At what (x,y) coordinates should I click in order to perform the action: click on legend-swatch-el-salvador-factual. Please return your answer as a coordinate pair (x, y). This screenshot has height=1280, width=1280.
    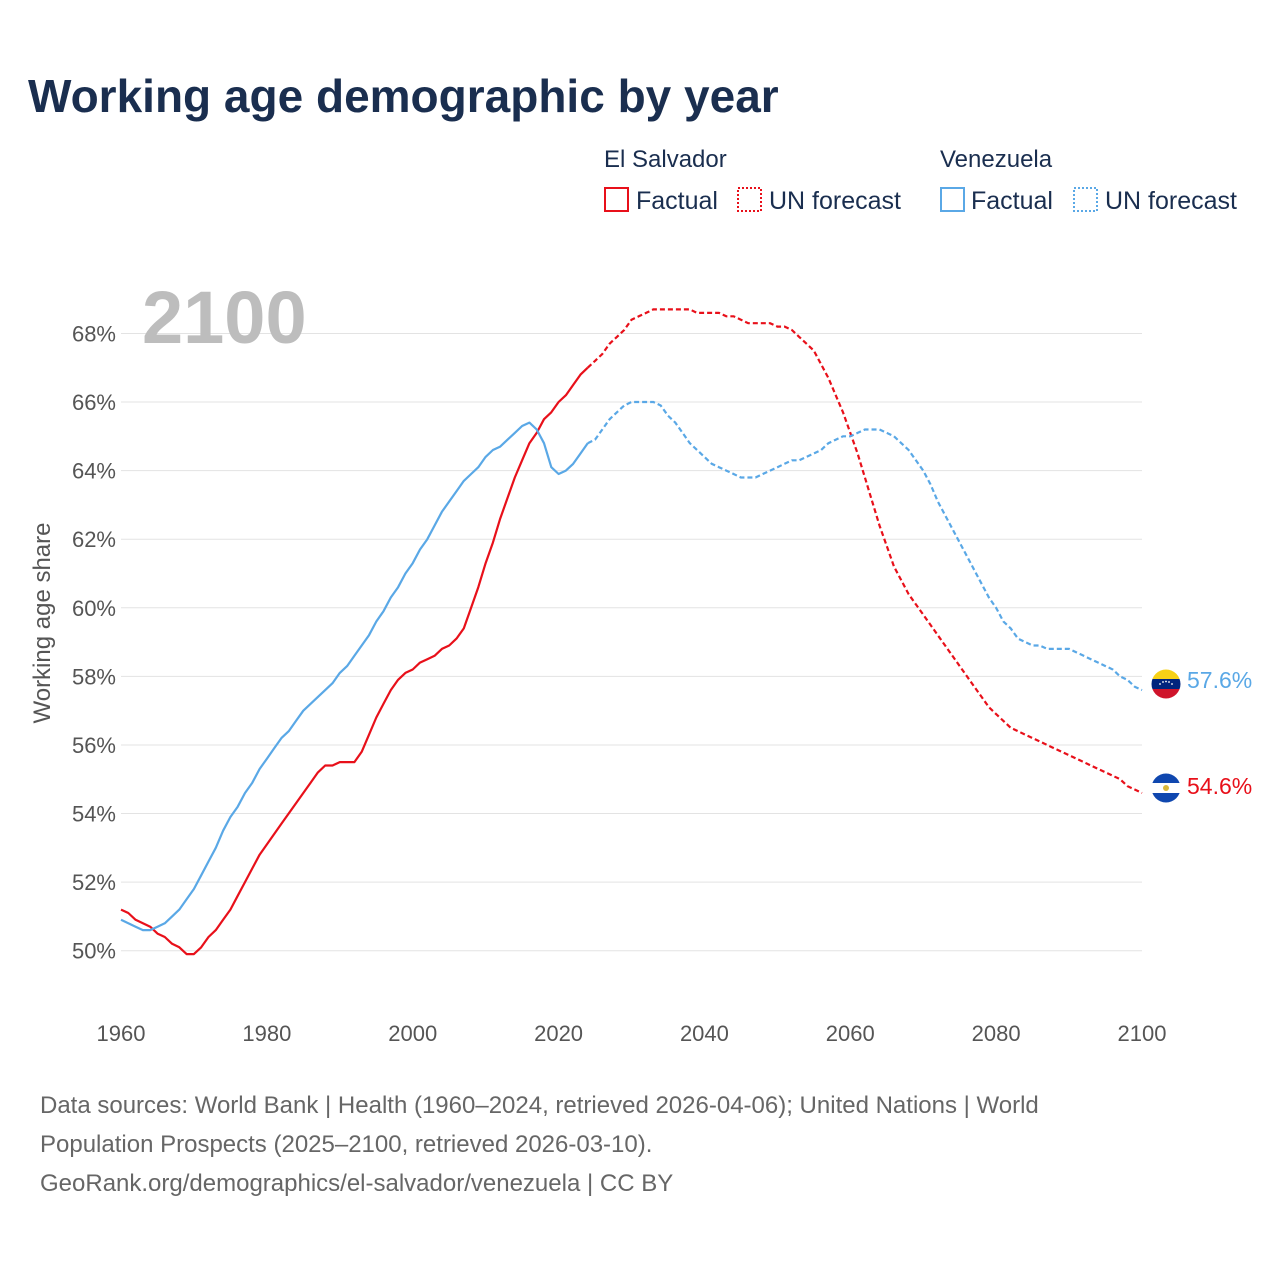
    Looking at the image, I should click on (616, 199).